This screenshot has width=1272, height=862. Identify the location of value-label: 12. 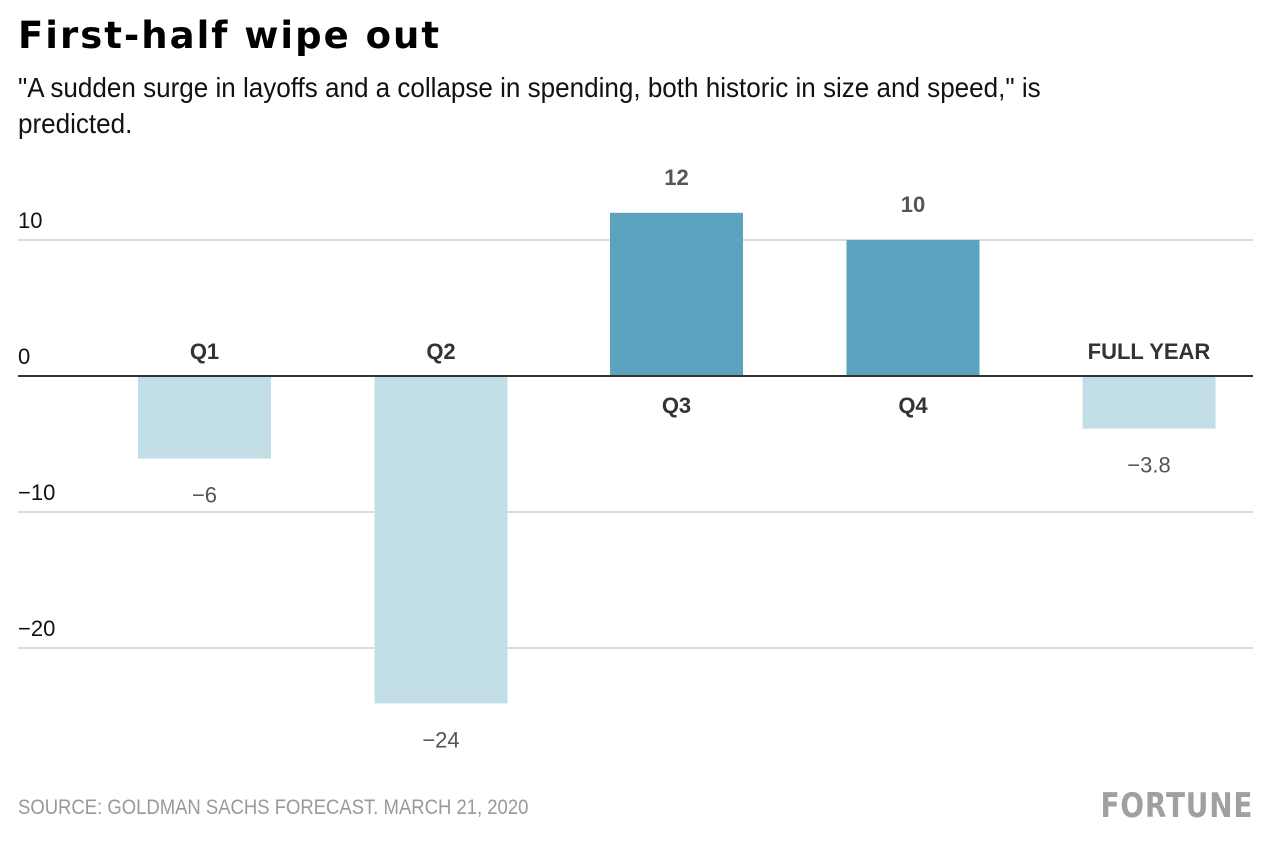
(676, 177).